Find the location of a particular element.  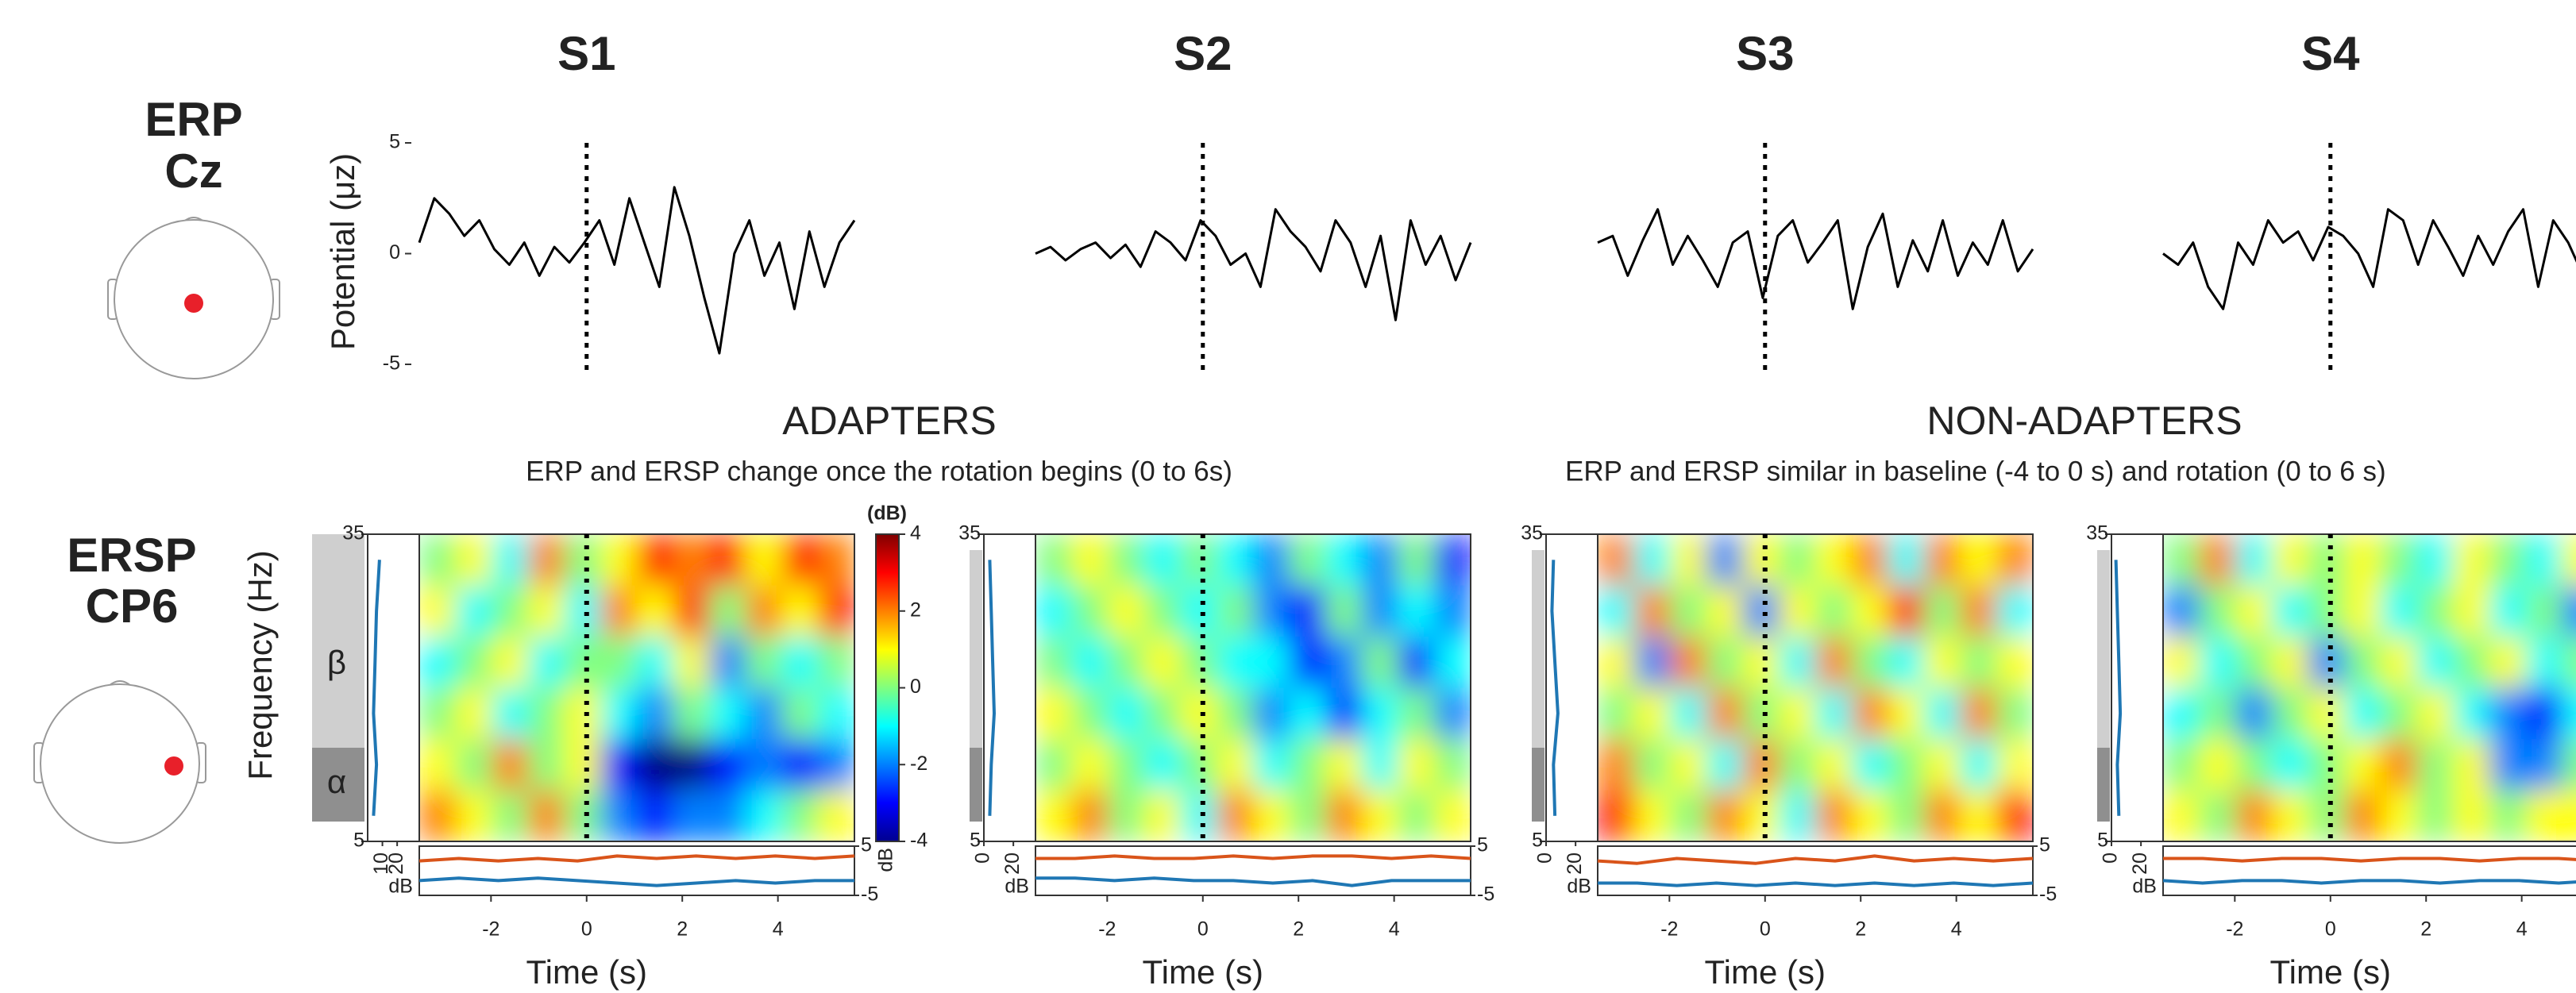

db-box is located at coordinates (636, 871).